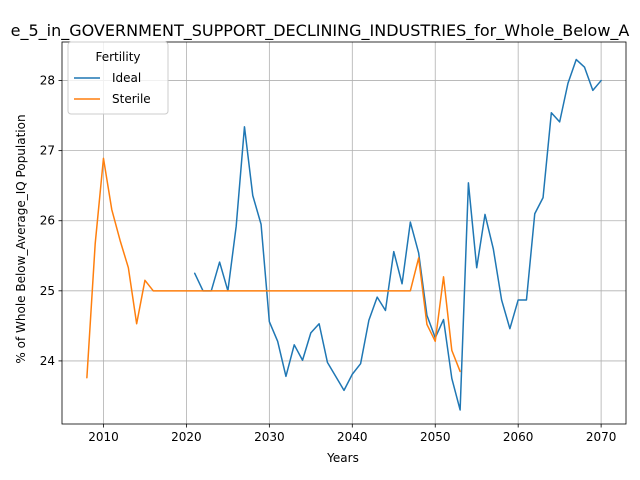  Describe the element at coordinates (342, 458) in the screenshot. I see `x-axis-label: Years` at that location.